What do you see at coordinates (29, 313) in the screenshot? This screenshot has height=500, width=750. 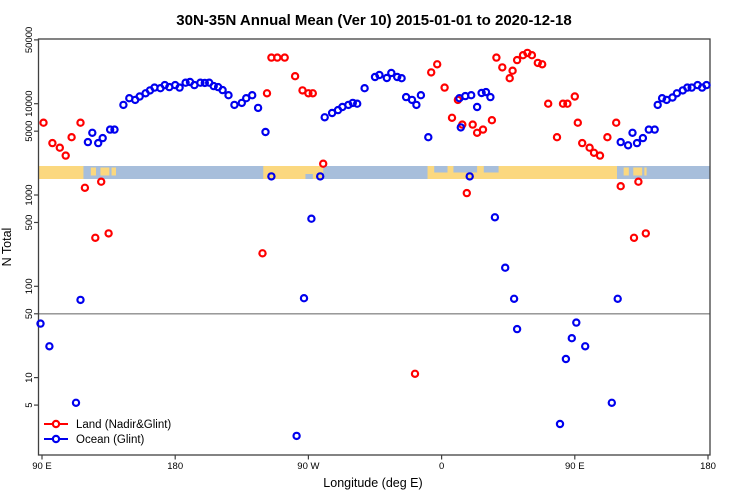 I see `y-tick-label: 50` at bounding box center [29, 313].